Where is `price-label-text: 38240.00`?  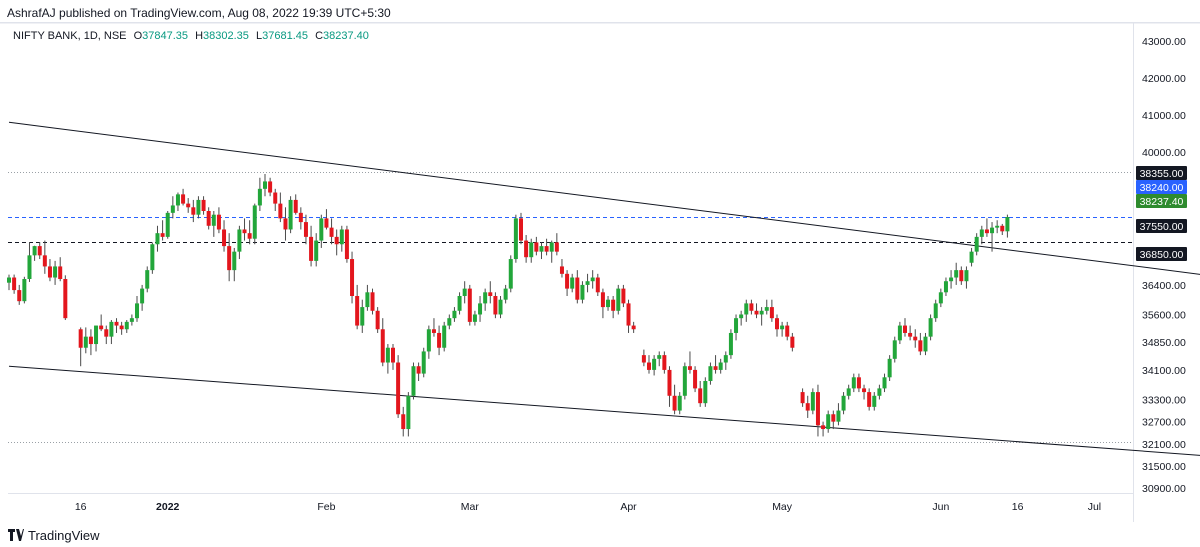
price-label-text: 38240.00 is located at coordinates (1162, 188).